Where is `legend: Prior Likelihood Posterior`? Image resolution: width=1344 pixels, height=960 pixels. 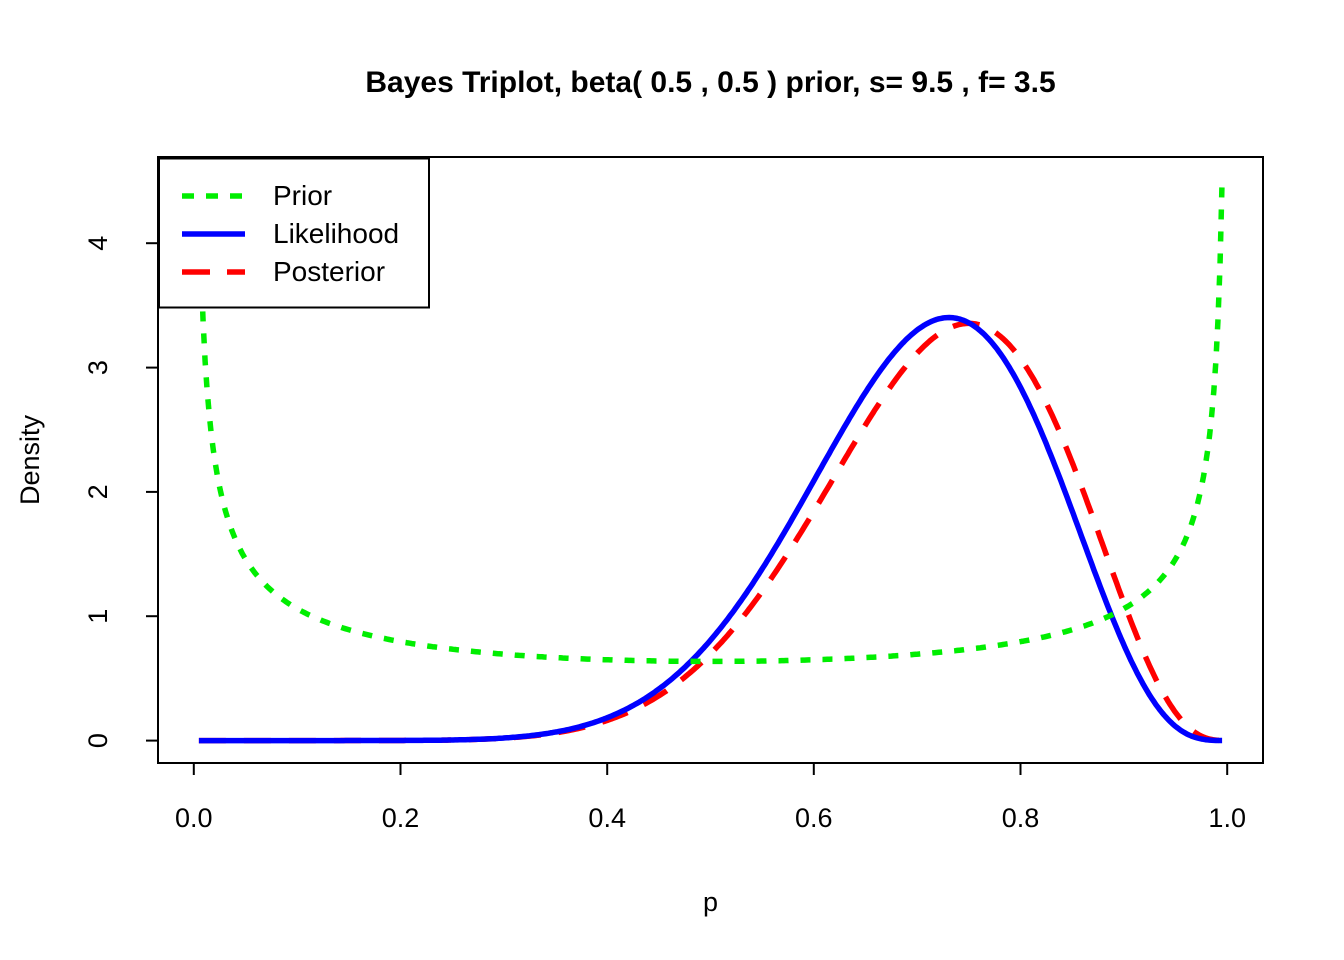 legend: Prior Likelihood Posterior is located at coordinates (294, 233).